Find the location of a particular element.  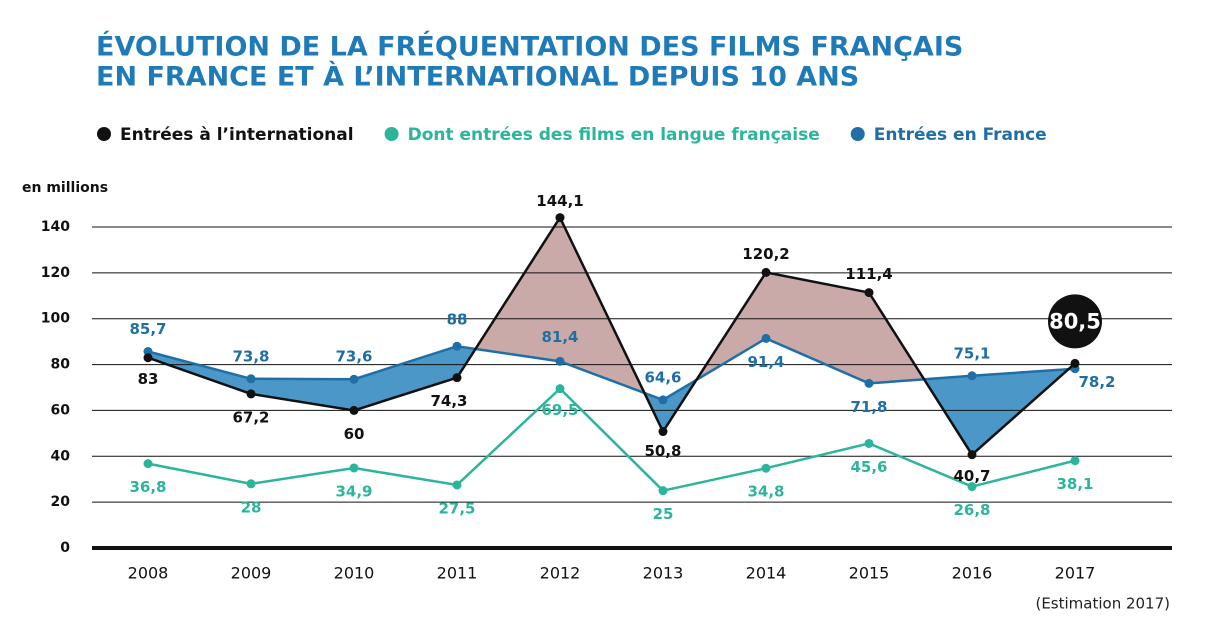

value-label: 64,6 is located at coordinates (662, 377).